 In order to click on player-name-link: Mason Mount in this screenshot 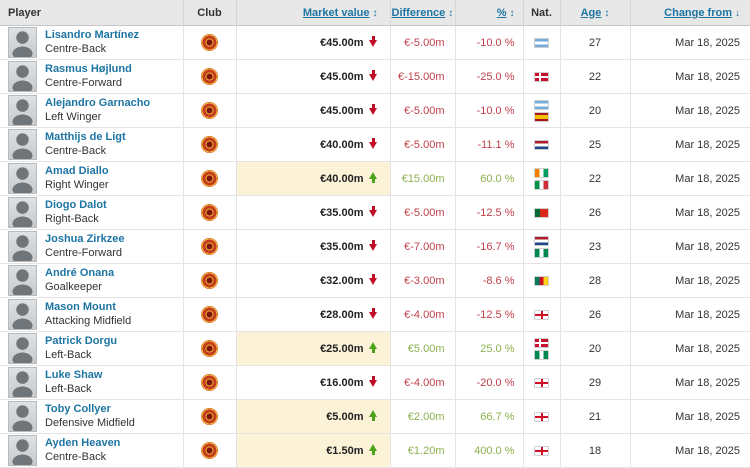, I will do `click(80, 306)`.